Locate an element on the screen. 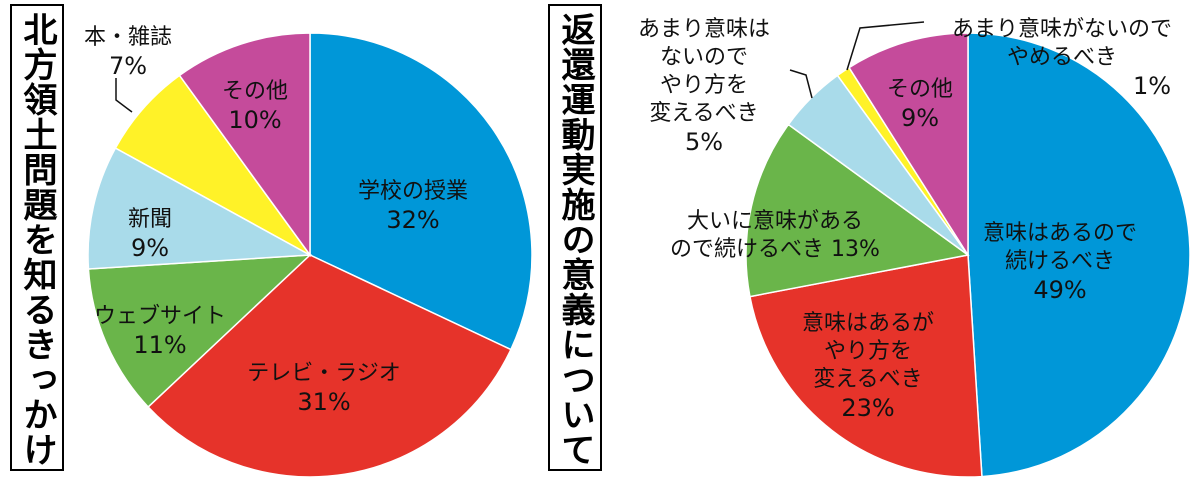 This screenshot has width=1196, height=477. right-chart-title-text: 返還運動実施の意義について is located at coordinates (575, 239).